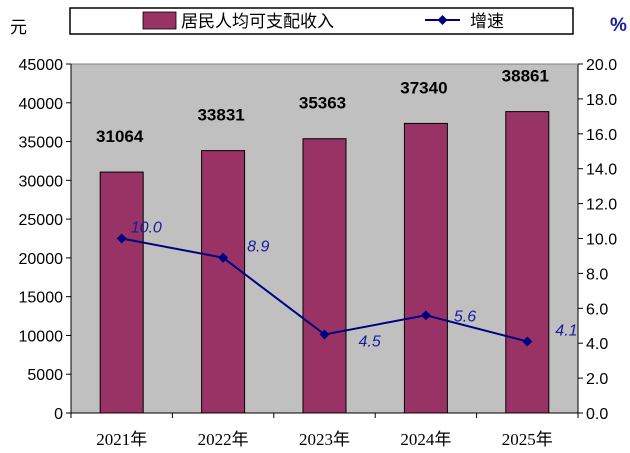 This screenshot has width=630, height=453. I want to click on x-tick-label: 2025年, so click(527, 439).